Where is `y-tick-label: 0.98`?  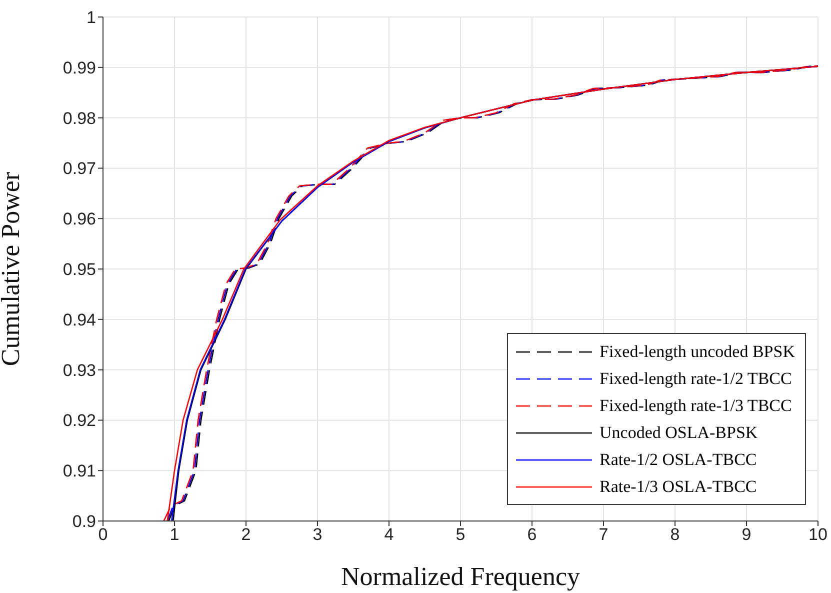 y-tick-label: 0.98 is located at coordinates (79, 118).